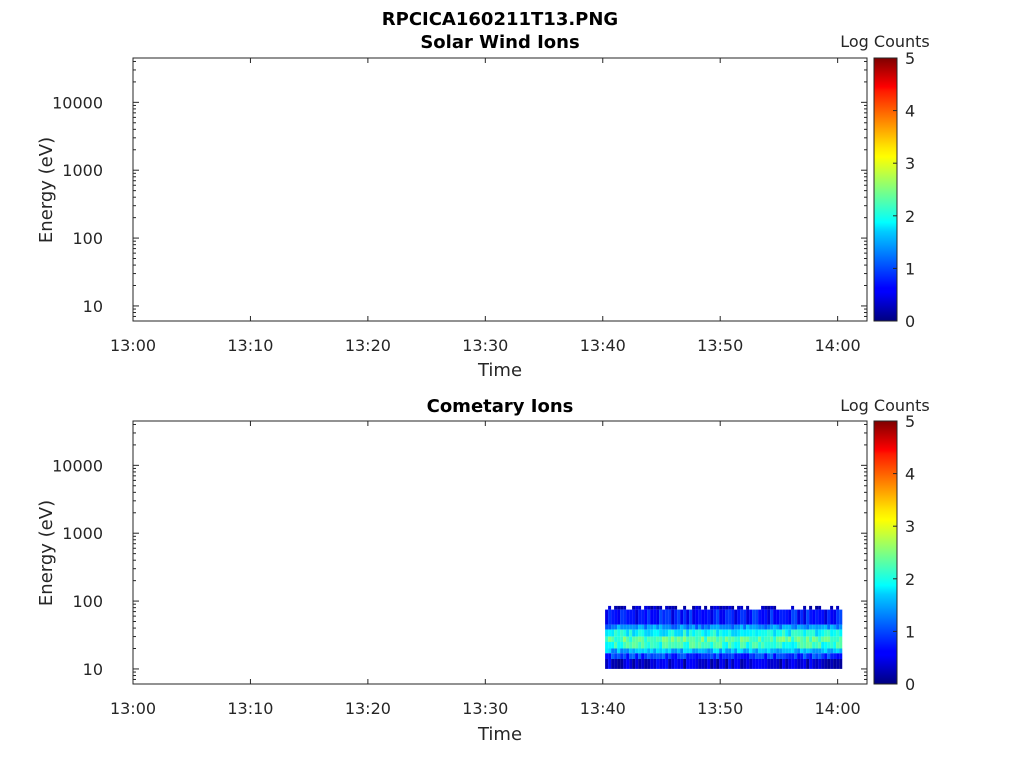 This screenshot has height=768, width=1024. What do you see at coordinates (910, 321) in the screenshot?
I see `colorbar-tick-label: 0` at bounding box center [910, 321].